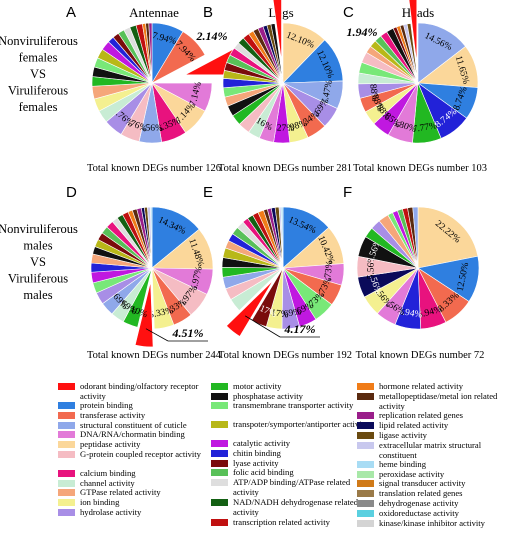  Describe the element at coordinates (100, 502) in the screenshot. I see `legend-label: ion binding` at that location.